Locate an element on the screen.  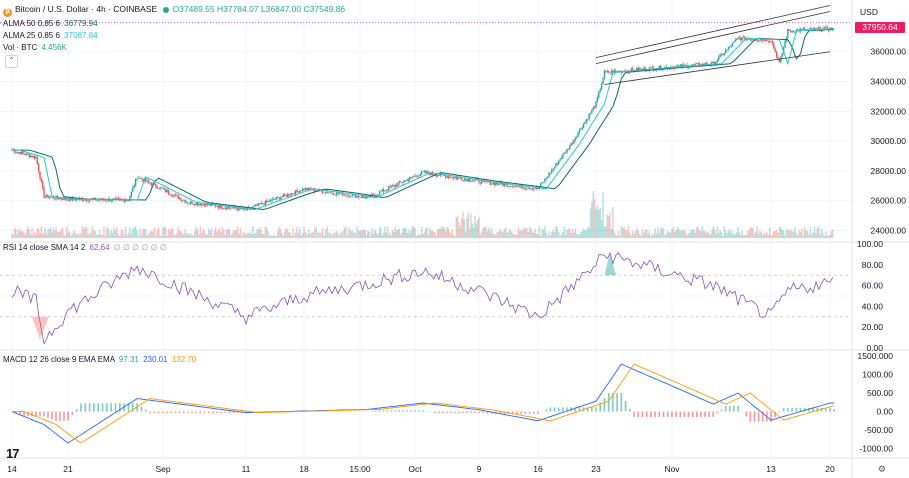
alma25-legend: ALMA 25 0.85 6 37067.84 is located at coordinates (50, 36).